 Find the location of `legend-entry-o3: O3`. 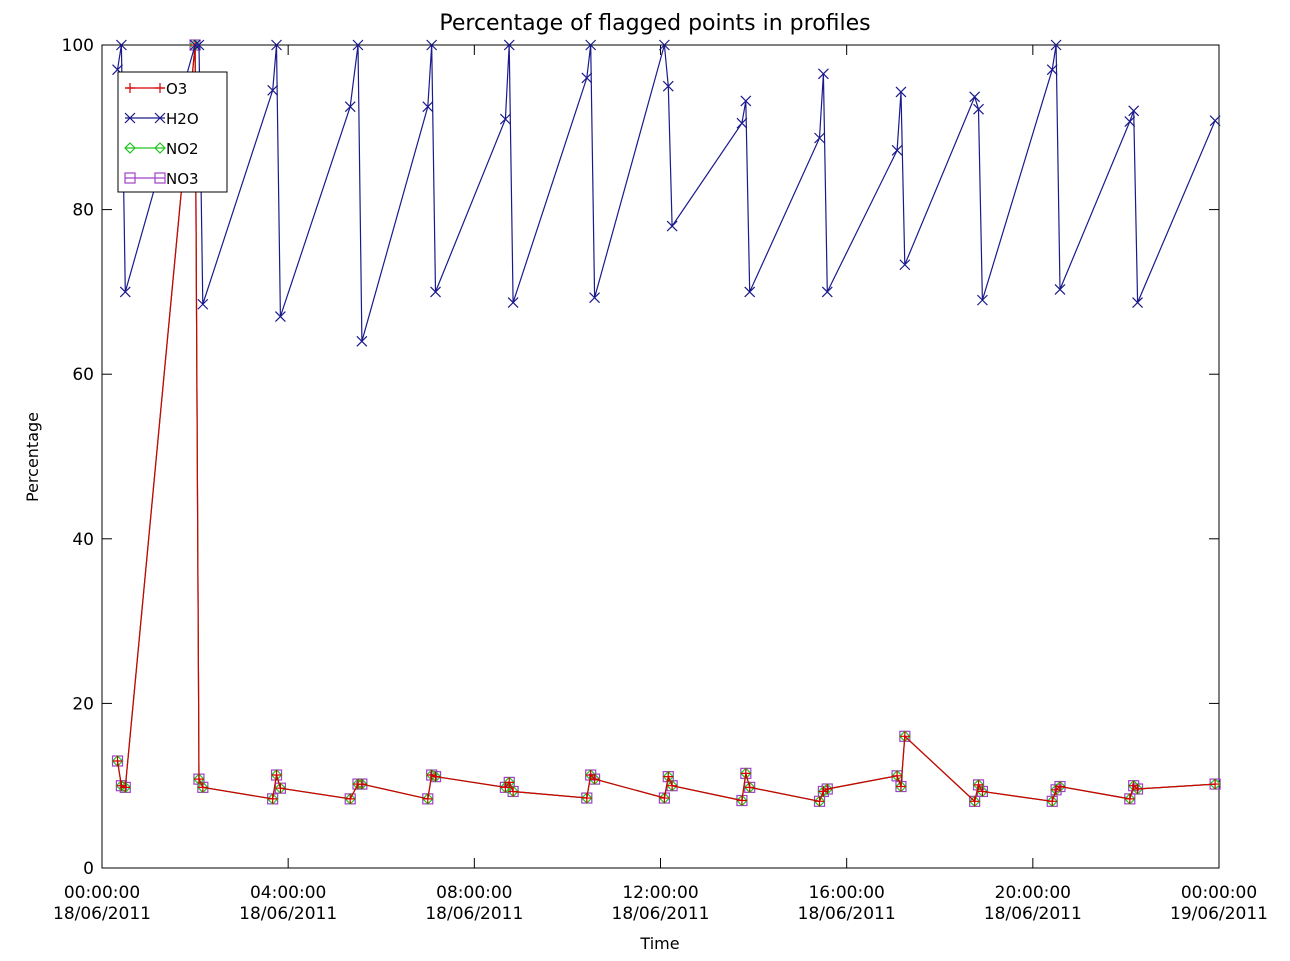

legend-entry-o3: O3 is located at coordinates (156, 89).